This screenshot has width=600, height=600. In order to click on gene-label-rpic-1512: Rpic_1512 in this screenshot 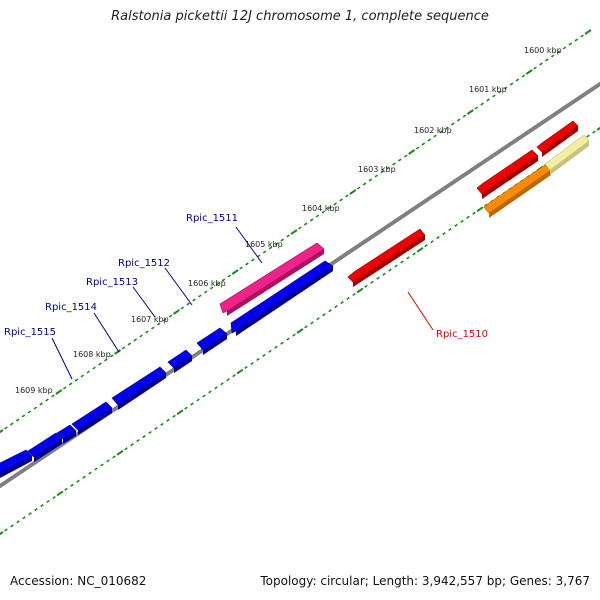, I will do `click(144, 263)`.